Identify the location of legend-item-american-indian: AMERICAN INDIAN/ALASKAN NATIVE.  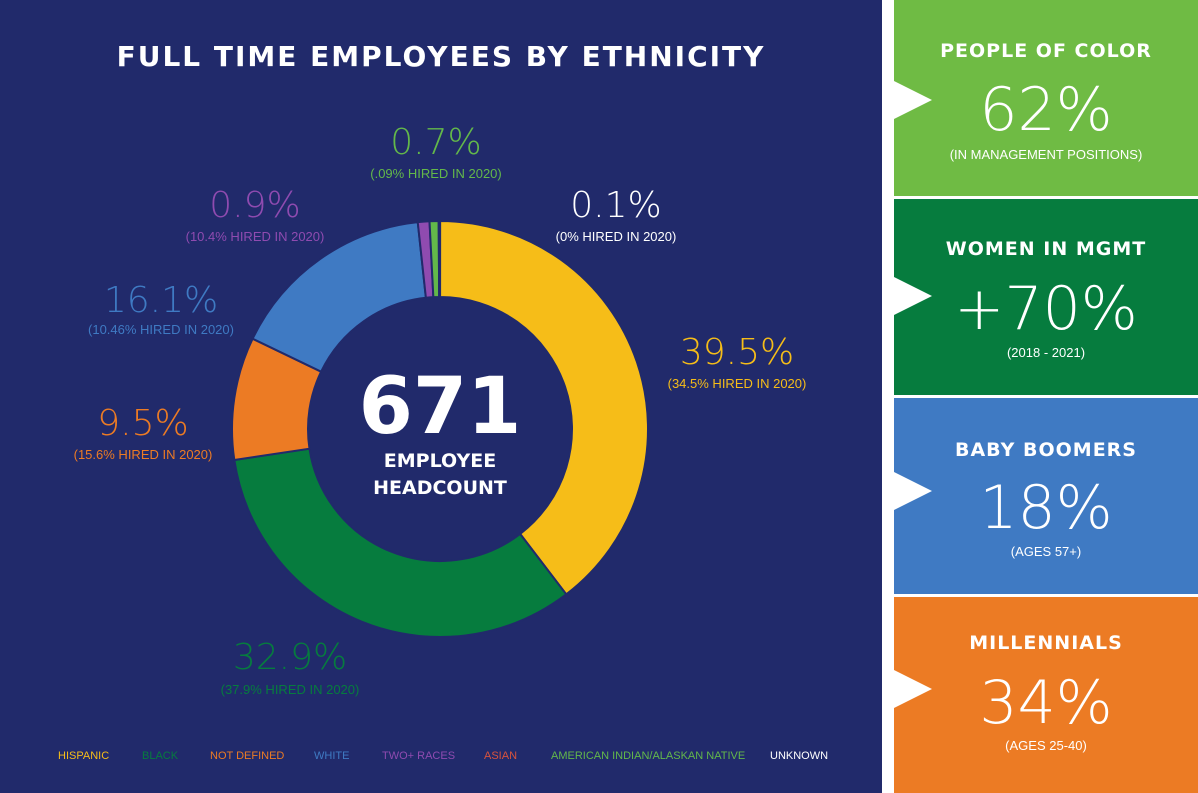
(648, 756).